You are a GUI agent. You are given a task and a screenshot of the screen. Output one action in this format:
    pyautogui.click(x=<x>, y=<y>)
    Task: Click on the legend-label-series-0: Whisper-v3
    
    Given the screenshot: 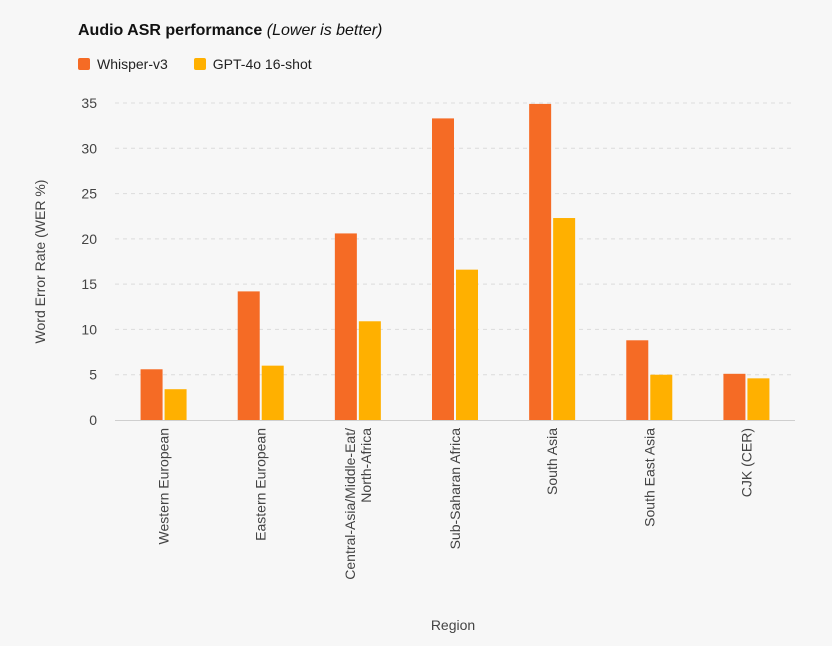 What is the action you would take?
    pyautogui.click(x=132, y=64)
    